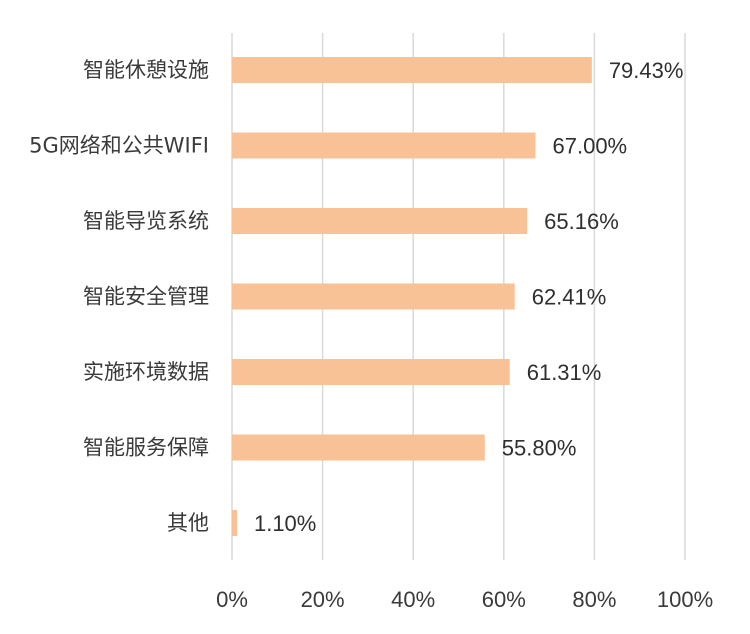 The height and width of the screenshot is (634, 750). Describe the element at coordinates (590, 146) in the screenshot. I see `data-label: 67.00%` at that location.